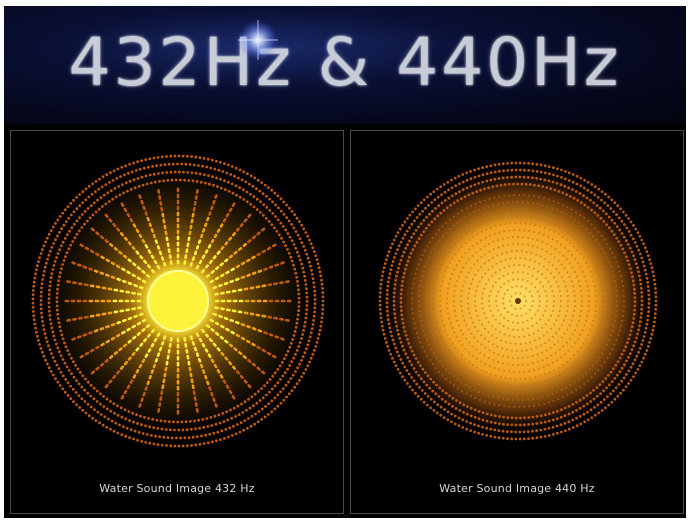 Image resolution: width=690 pixels, height=522 pixels. I want to click on caption-432hz: Water Sound Image 432 Hz, so click(177, 488).